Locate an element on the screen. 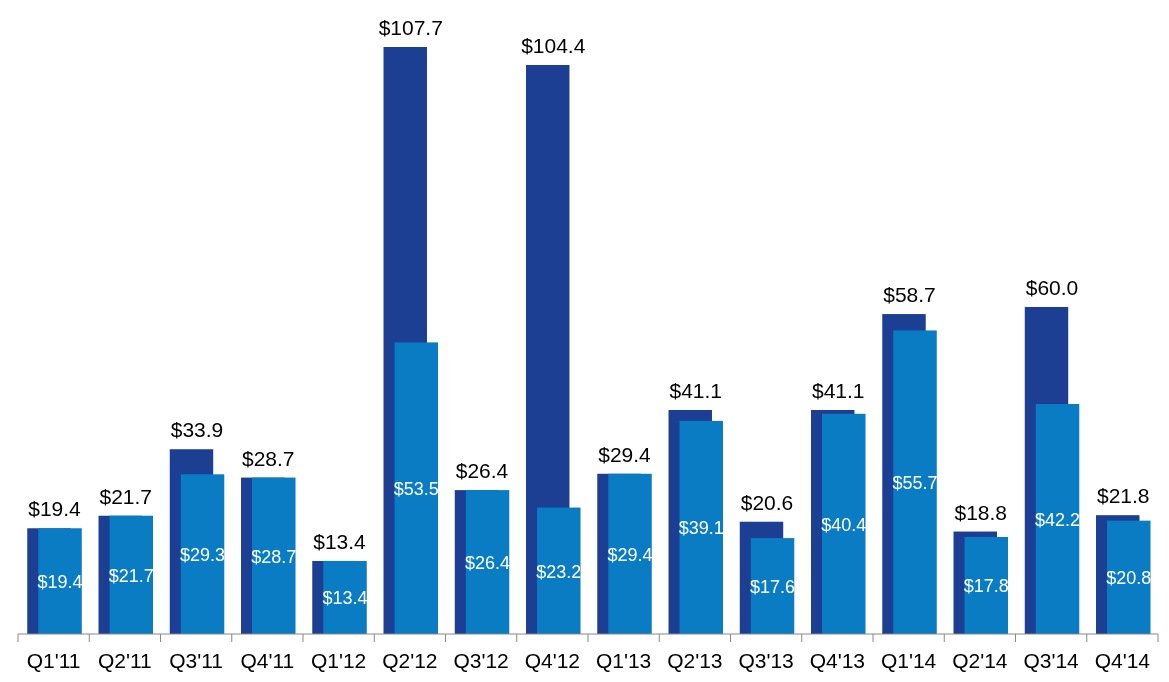 The height and width of the screenshot is (682, 1169). x-tick-label: Q3'12 is located at coordinates (481, 660).